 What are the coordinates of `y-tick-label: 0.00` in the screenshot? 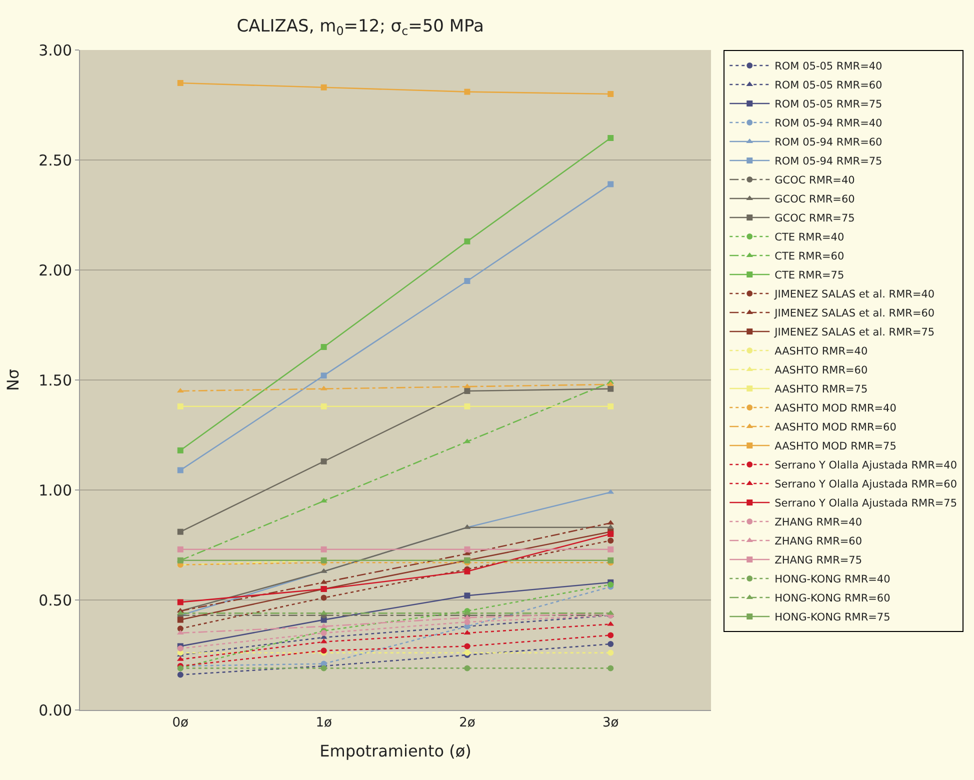 It's located at (55, 710).